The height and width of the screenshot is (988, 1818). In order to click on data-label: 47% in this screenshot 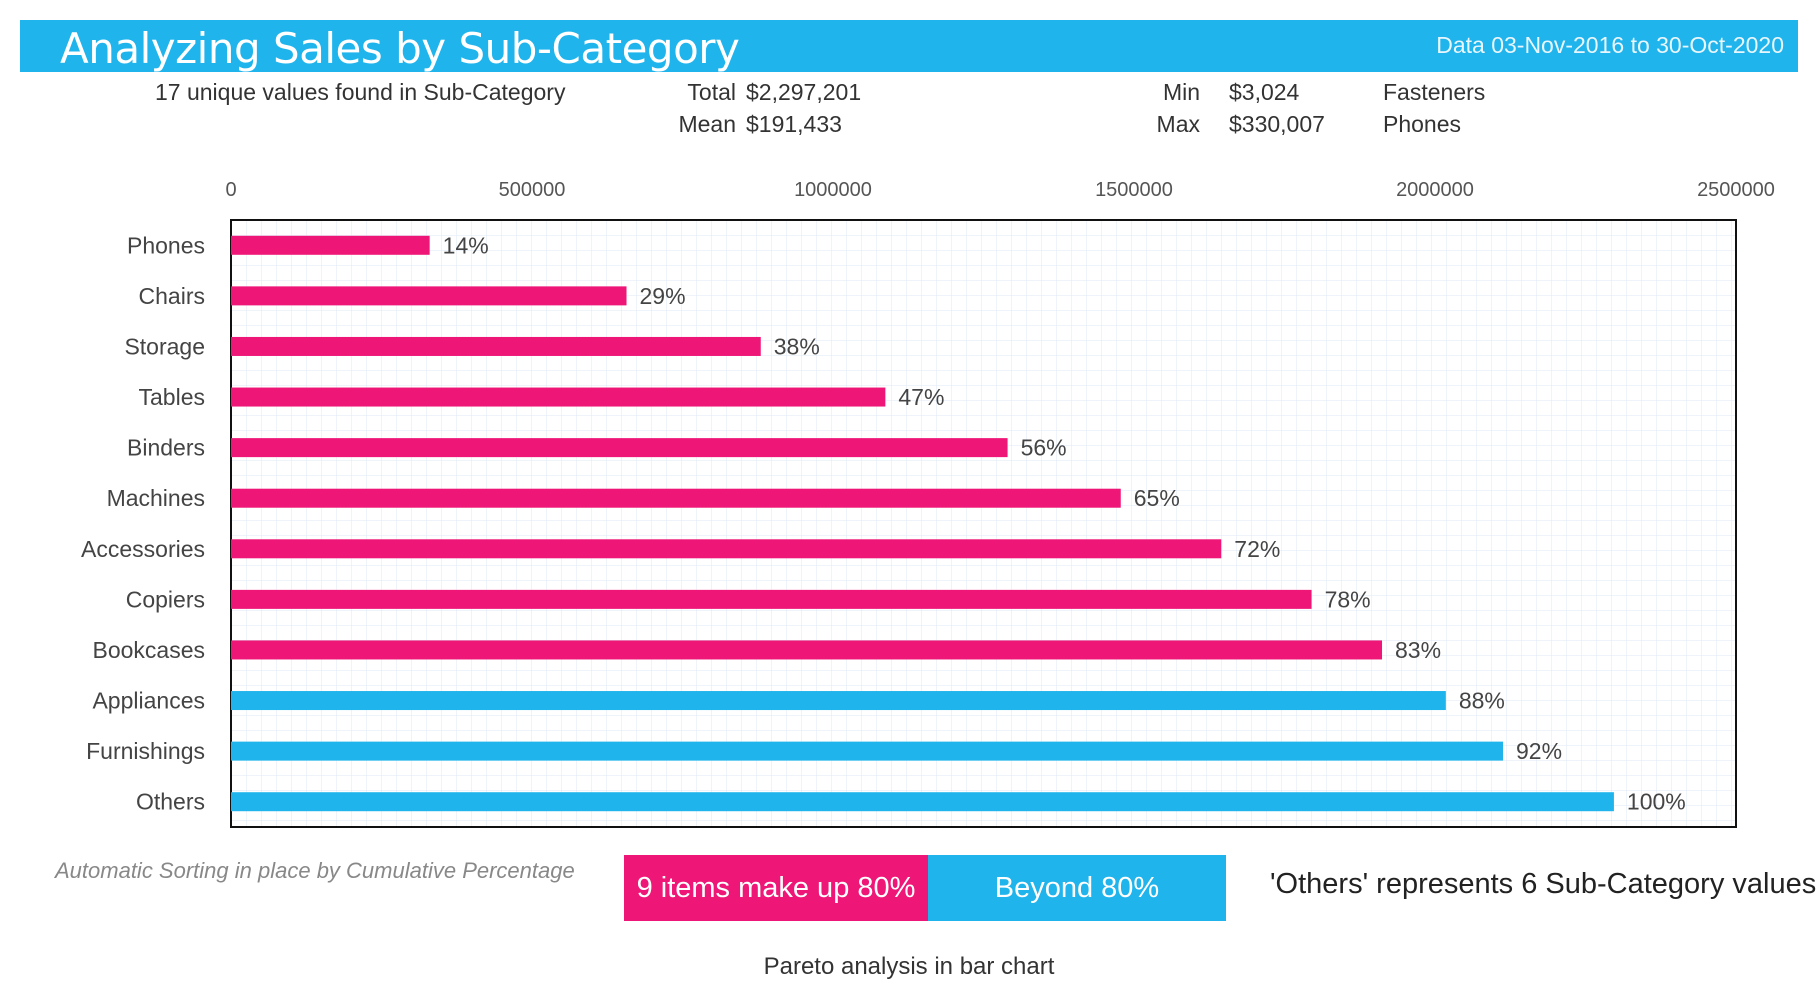, I will do `click(921, 397)`.